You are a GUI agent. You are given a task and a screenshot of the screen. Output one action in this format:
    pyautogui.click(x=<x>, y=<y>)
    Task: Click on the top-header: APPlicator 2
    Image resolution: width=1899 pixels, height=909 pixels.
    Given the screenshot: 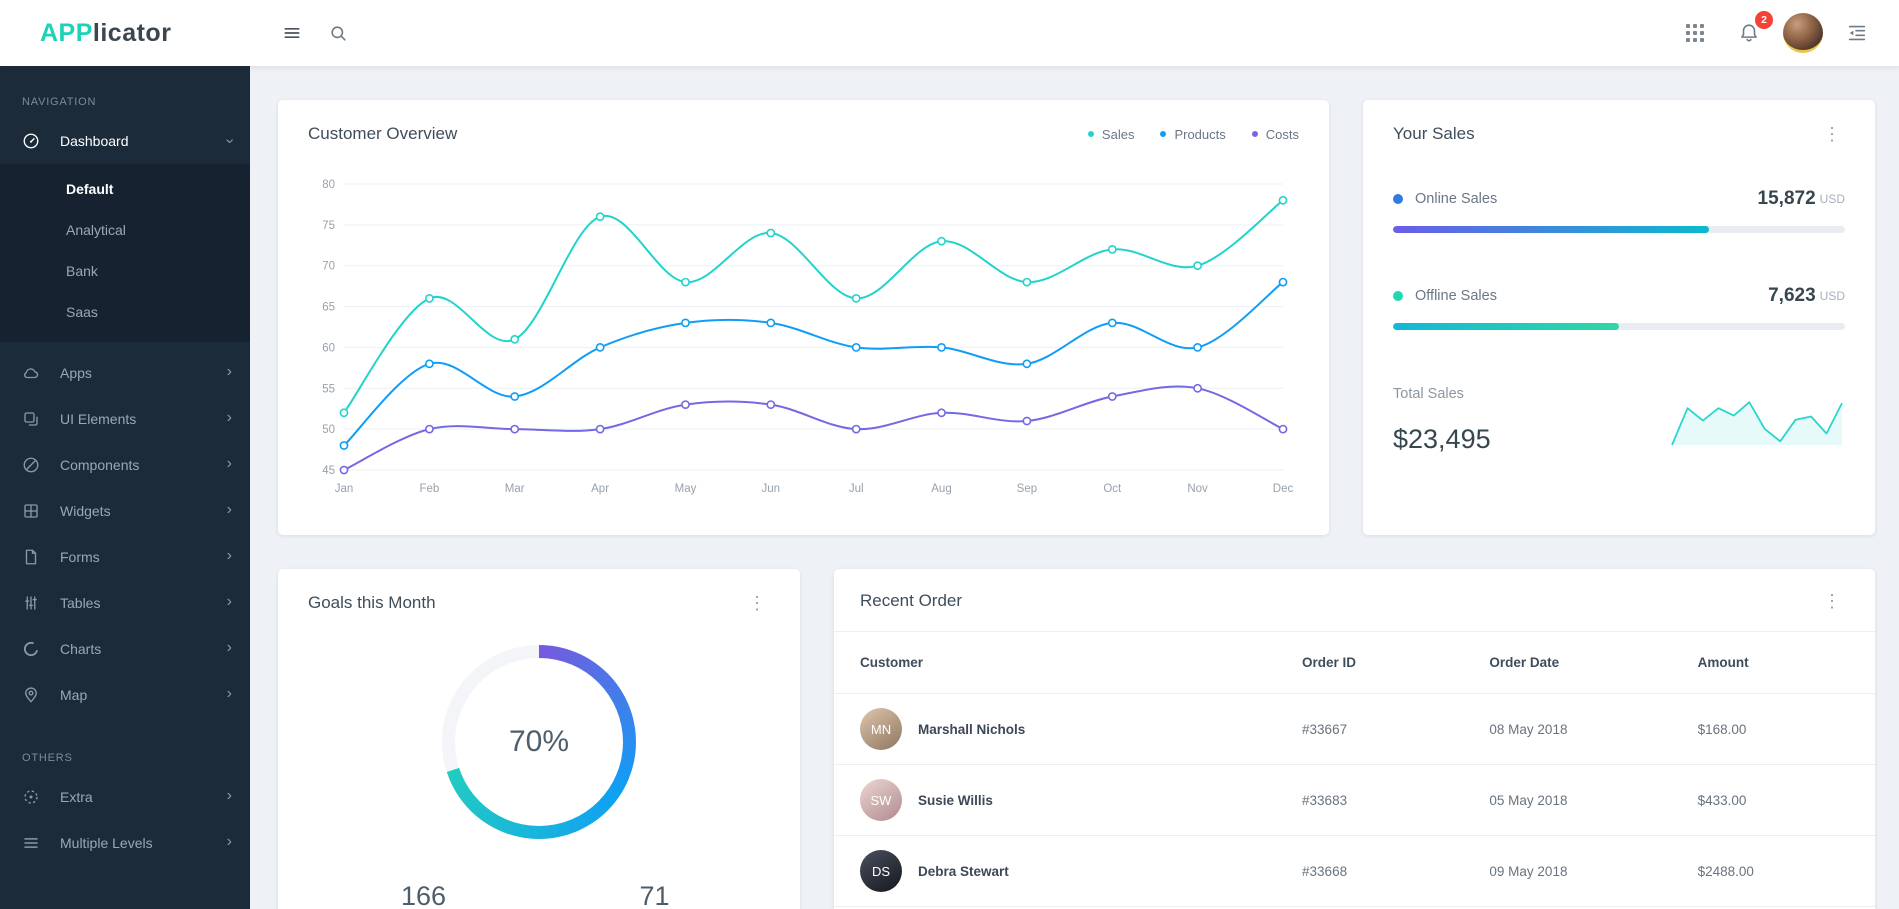 What is the action you would take?
    pyautogui.click(x=949, y=33)
    